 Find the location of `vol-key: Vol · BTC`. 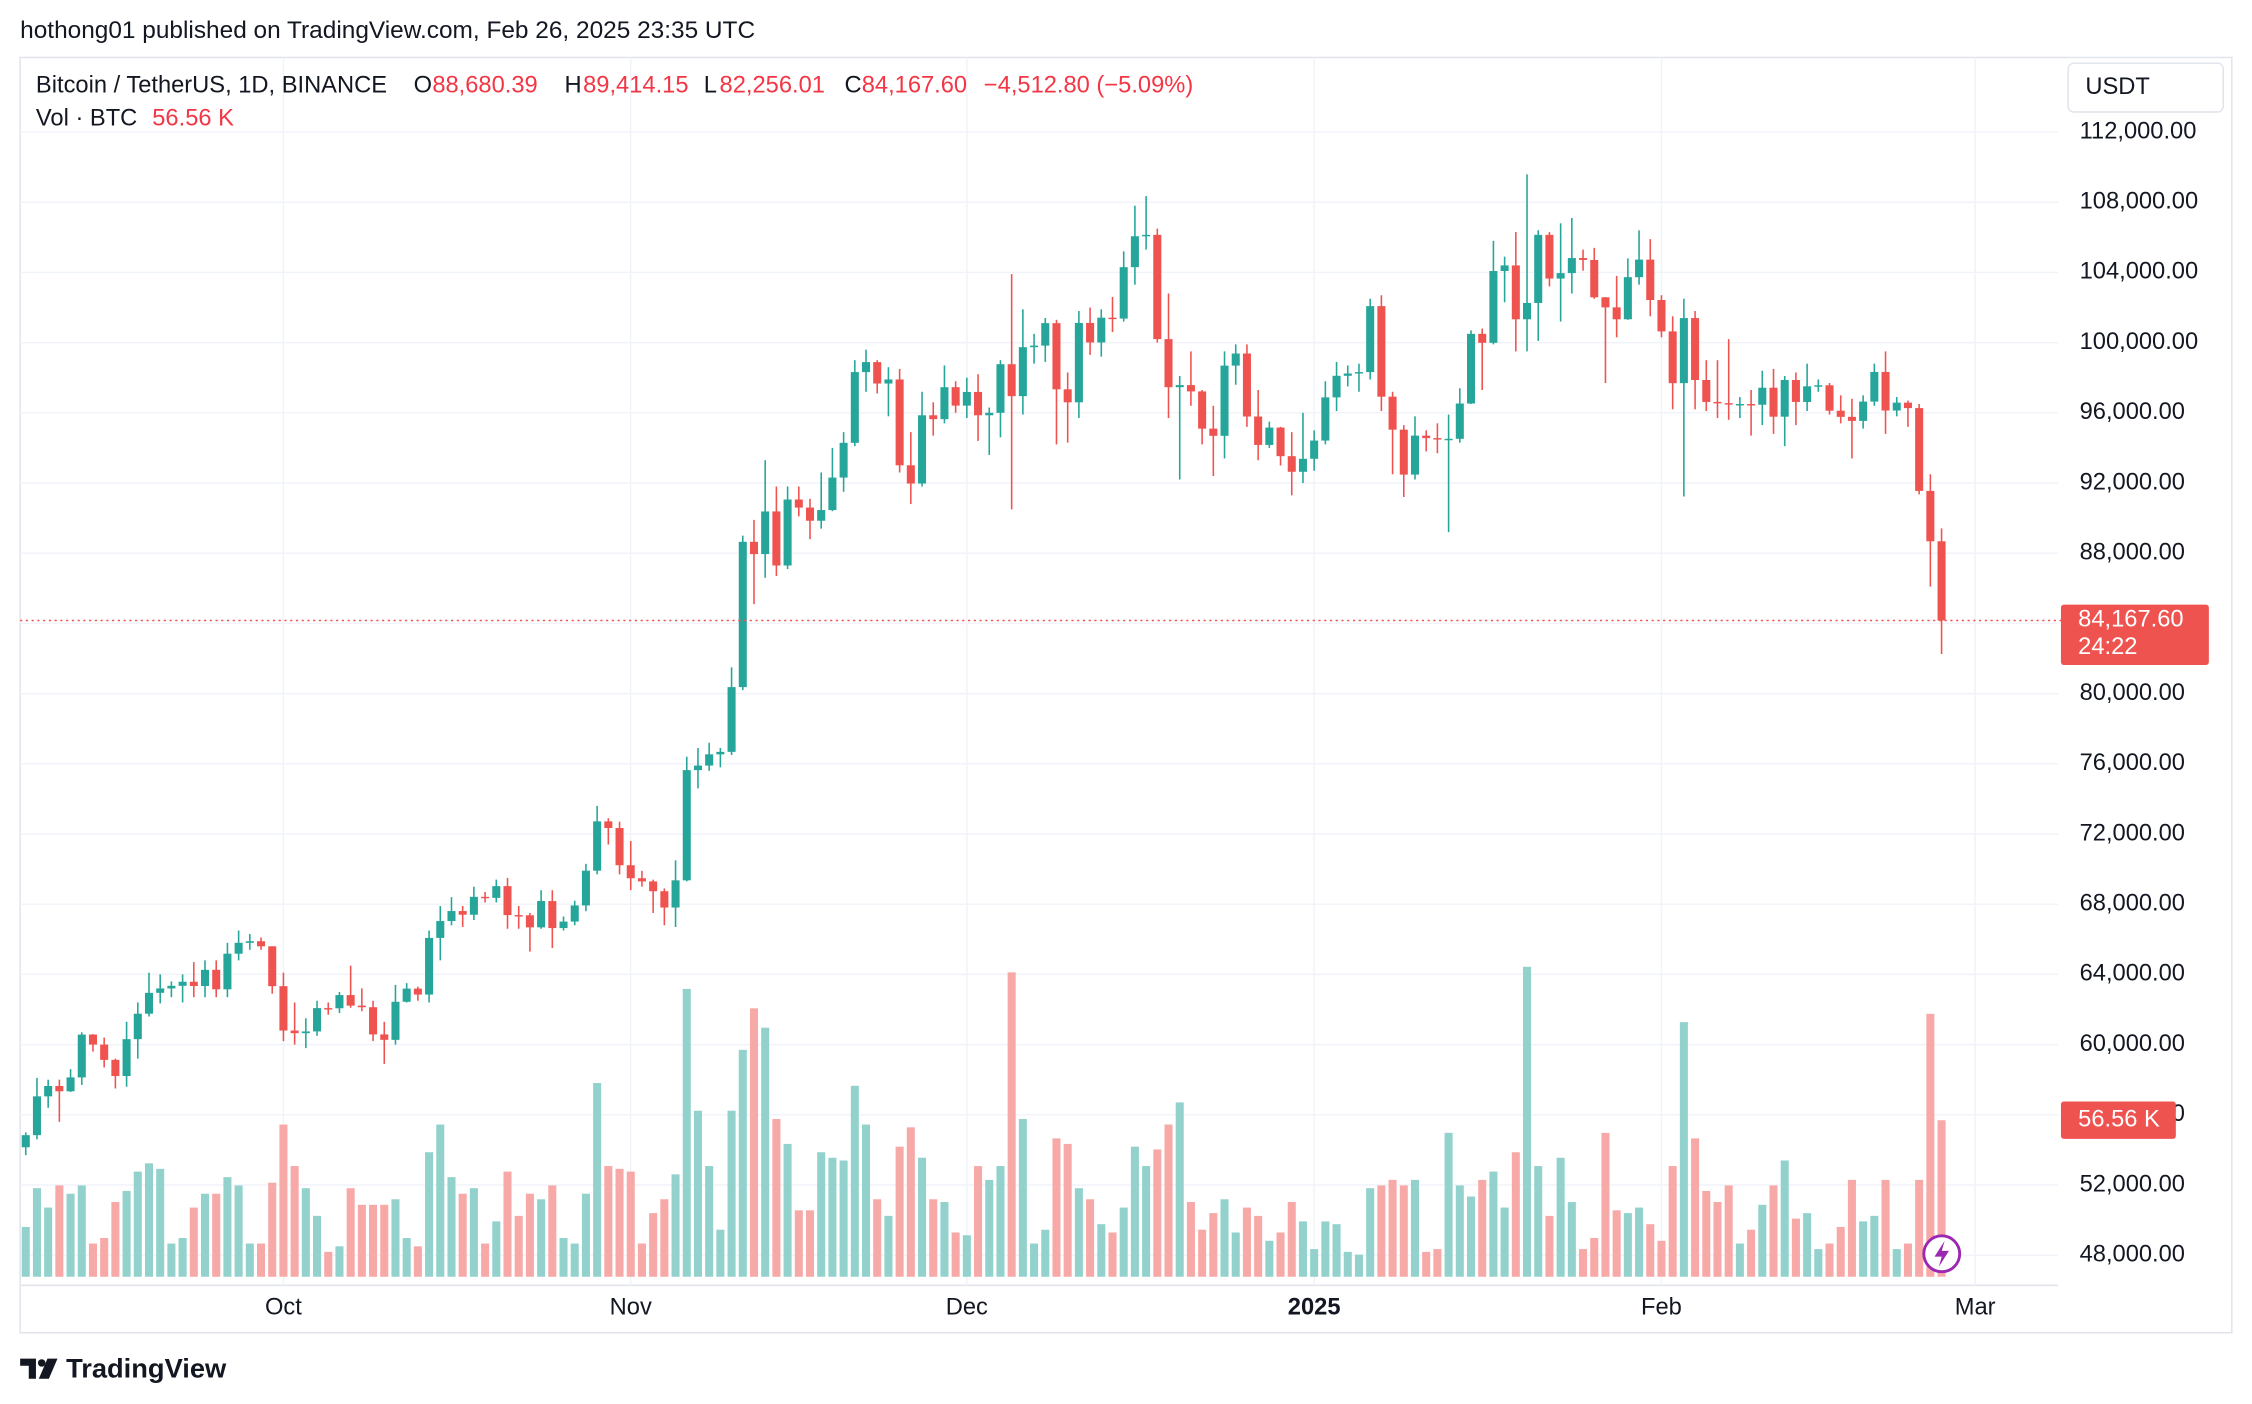

vol-key: Vol · BTC is located at coordinates (86, 118).